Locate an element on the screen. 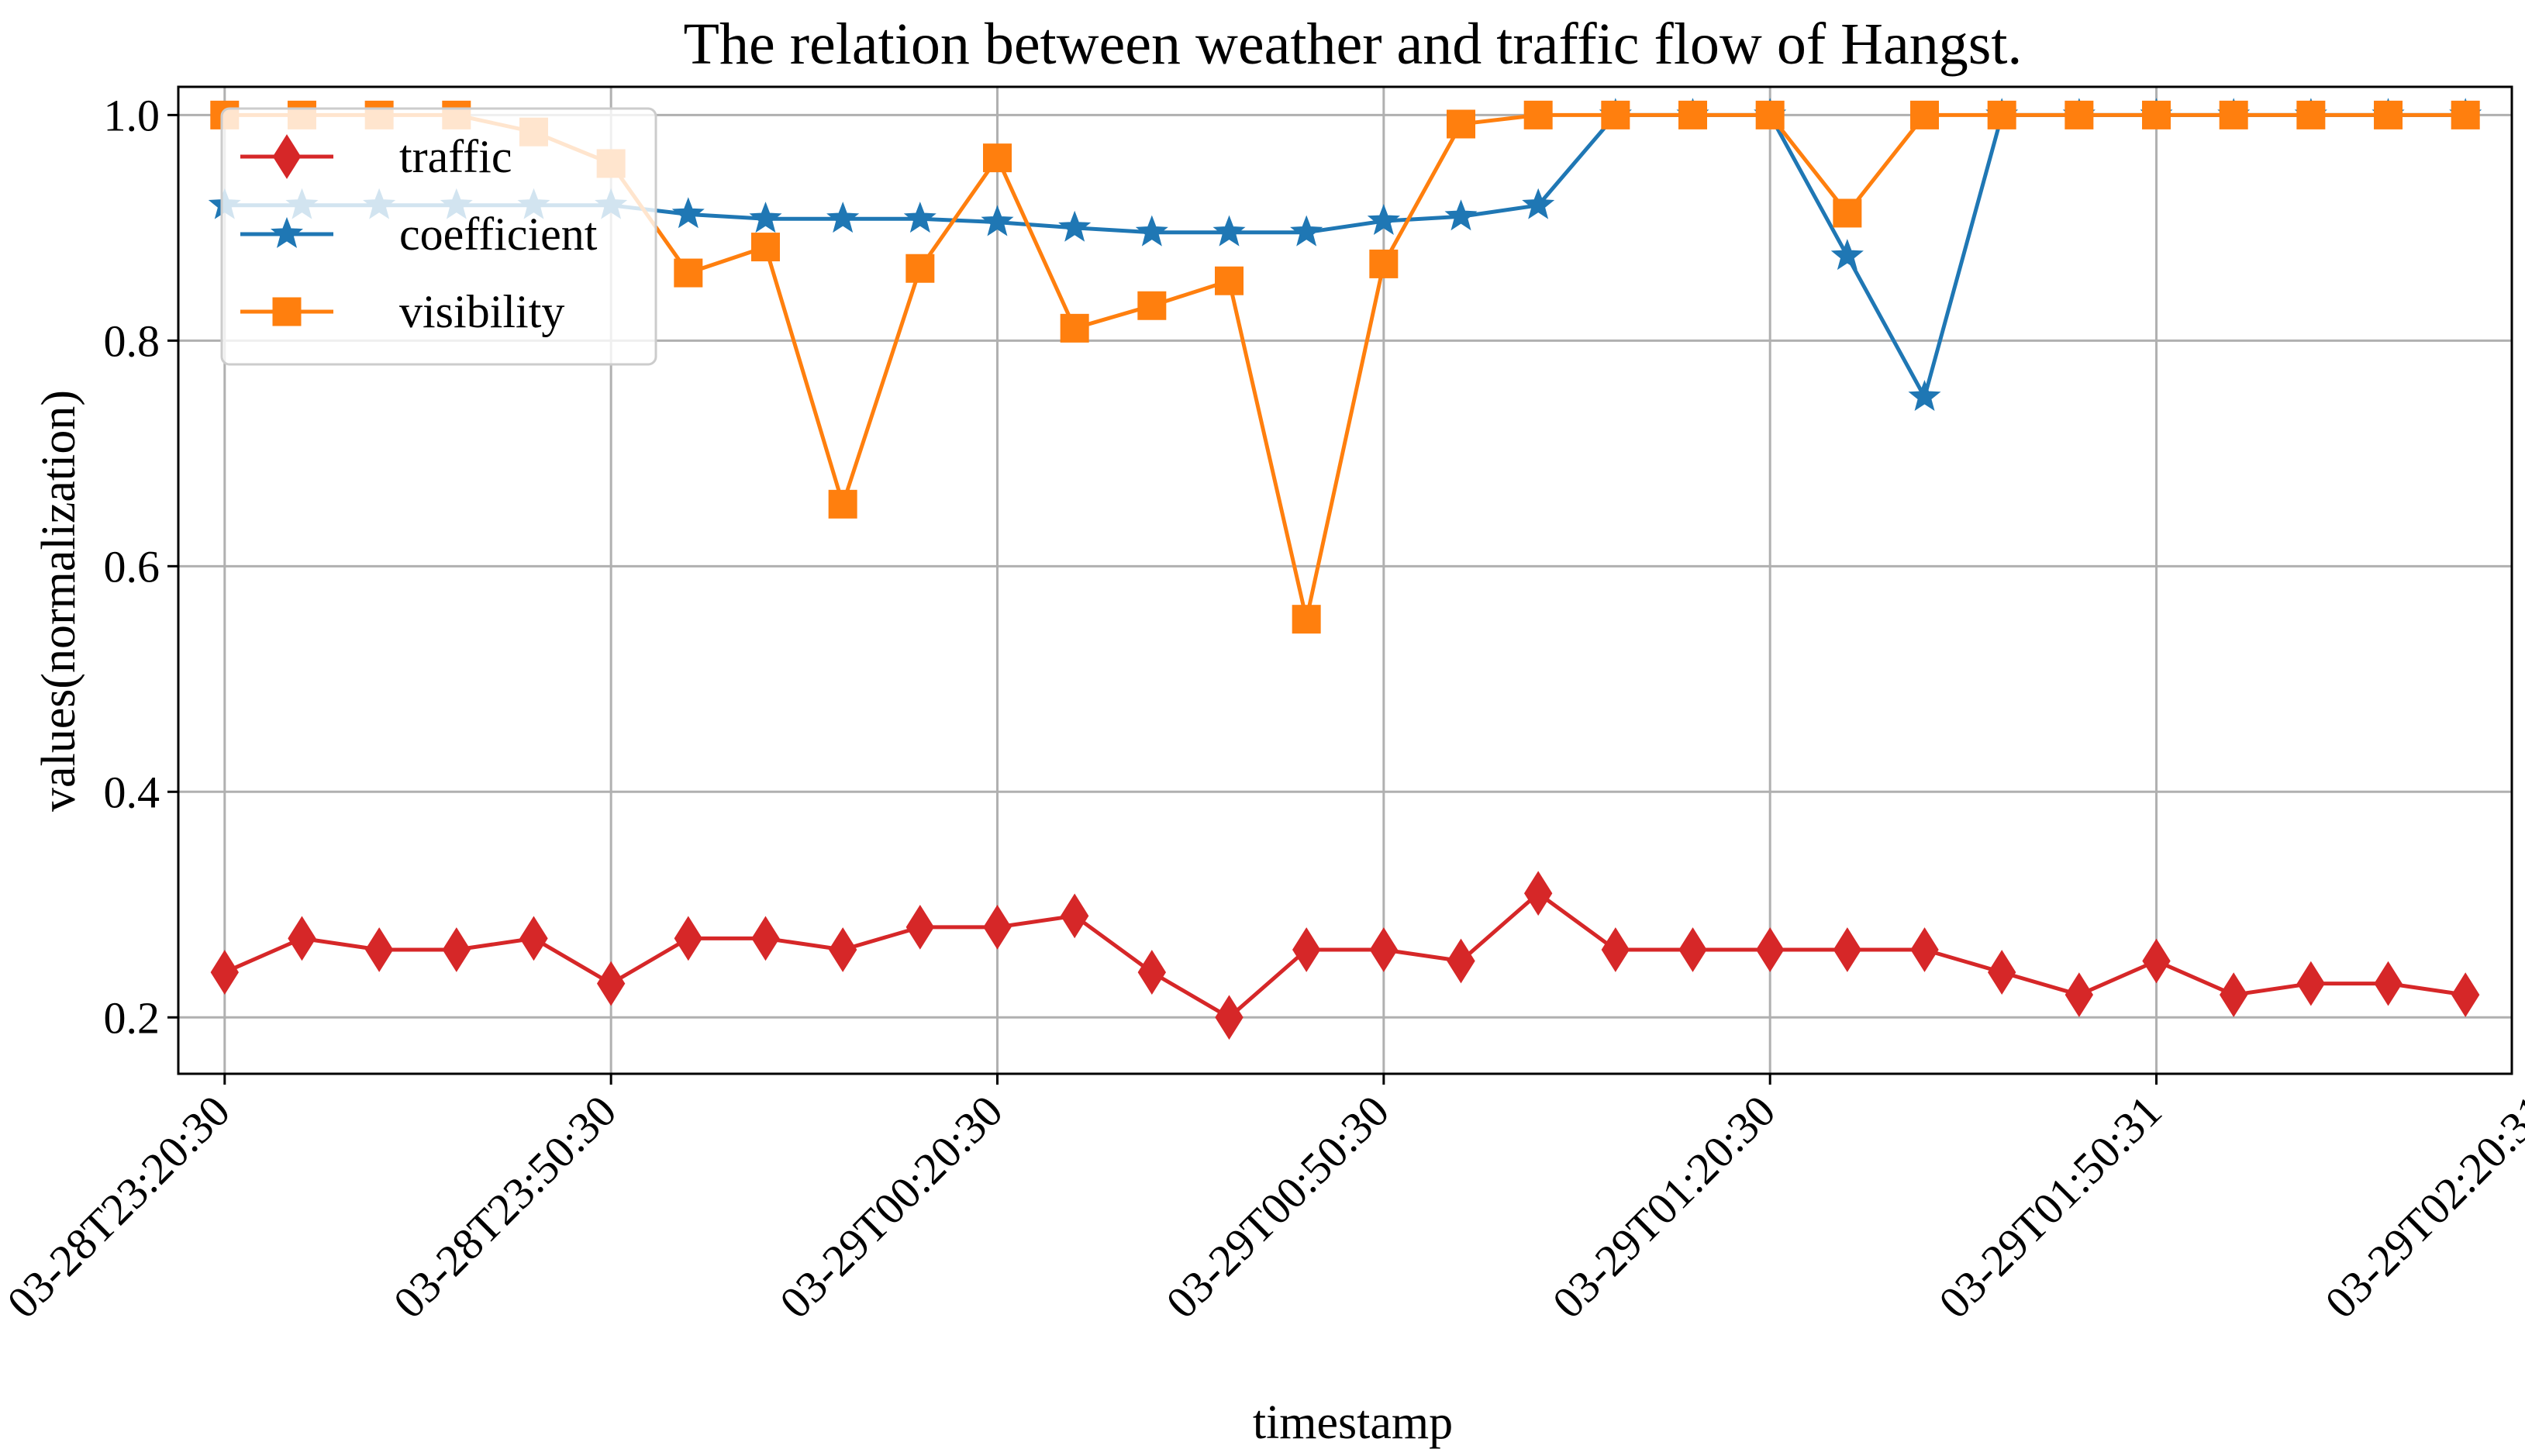 This screenshot has height=1456, width=2525. legend-box is located at coordinates (439, 237).